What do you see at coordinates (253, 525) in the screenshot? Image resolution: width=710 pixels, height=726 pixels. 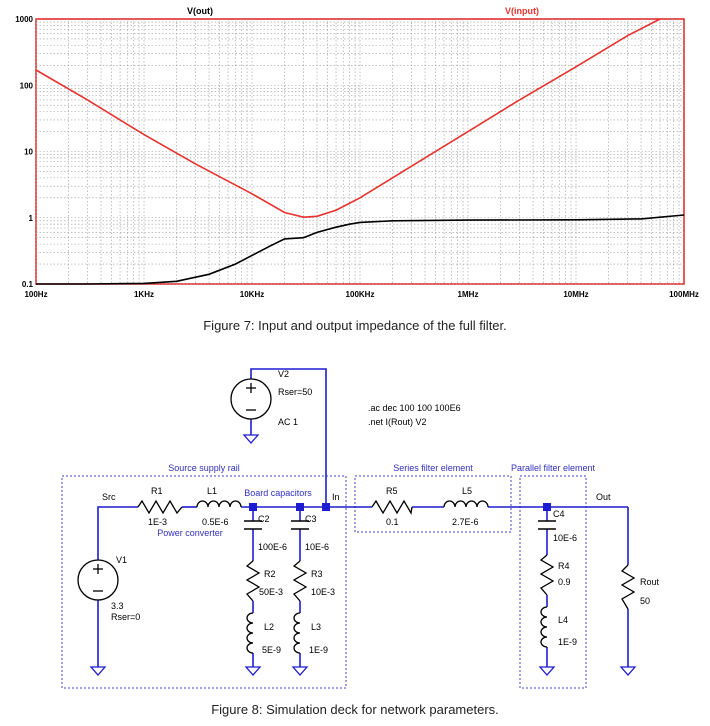 I see `c2-symbol` at bounding box center [253, 525].